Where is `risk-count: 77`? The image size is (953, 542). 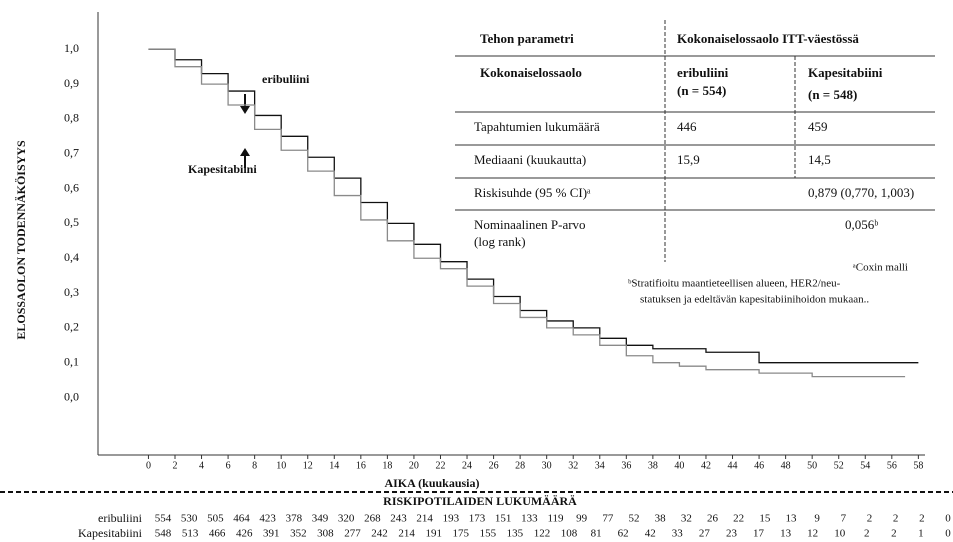 risk-count: 77 is located at coordinates (608, 519).